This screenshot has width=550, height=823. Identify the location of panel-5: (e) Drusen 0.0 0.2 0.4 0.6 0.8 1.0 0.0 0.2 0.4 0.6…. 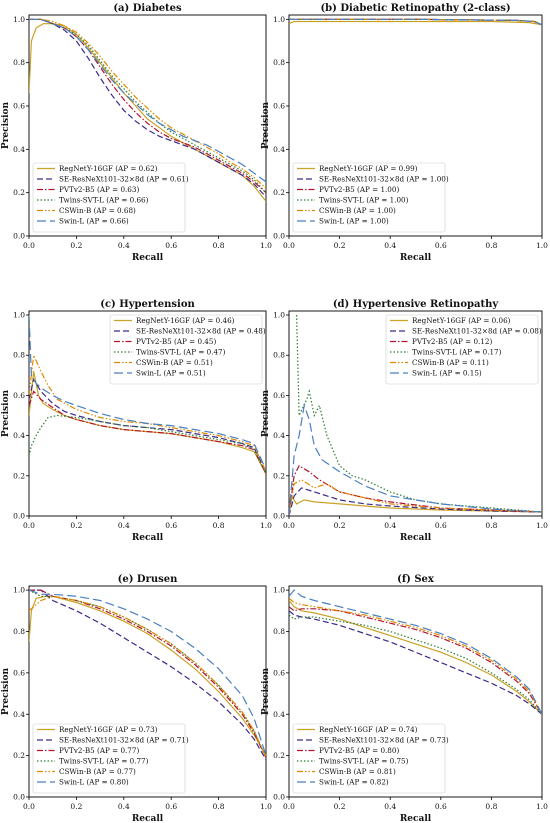
(136, 698).